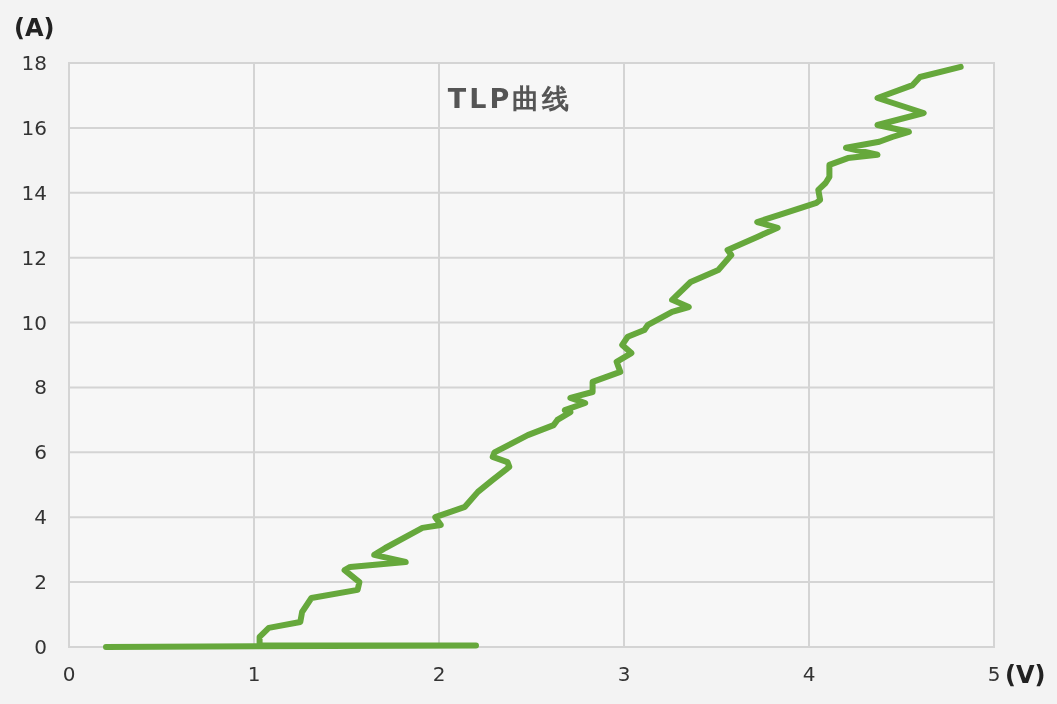 The height and width of the screenshot is (704, 1057). What do you see at coordinates (34, 322) in the screenshot?
I see `y-tick-label: 10` at bounding box center [34, 322].